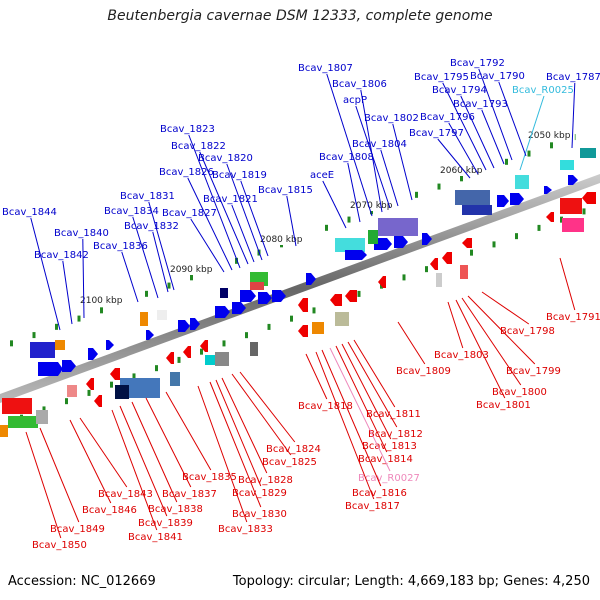 This screenshot has width=600, height=600. Describe the element at coordinates (209, 477) in the screenshot. I see `gene-label: Bcav_1835` at that location.